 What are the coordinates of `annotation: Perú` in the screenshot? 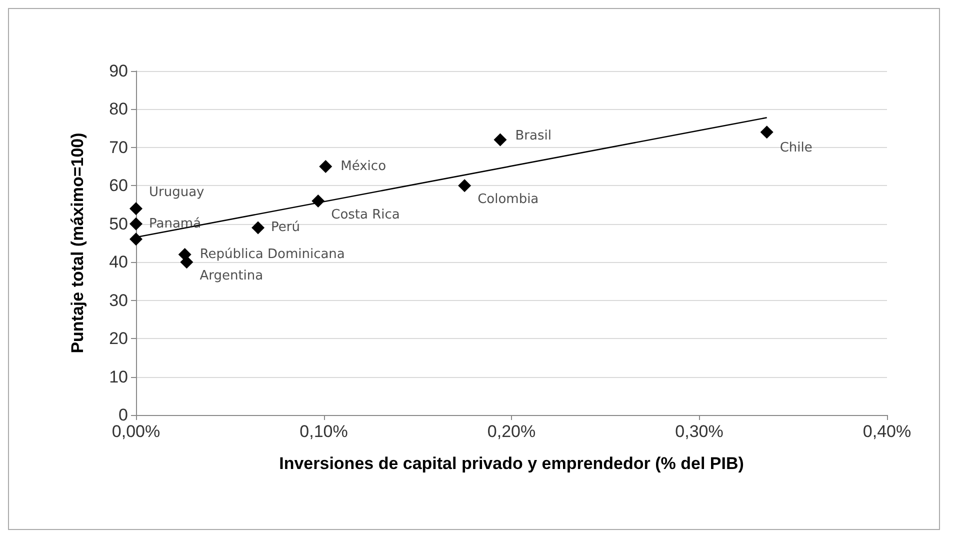 It's located at (285, 228).